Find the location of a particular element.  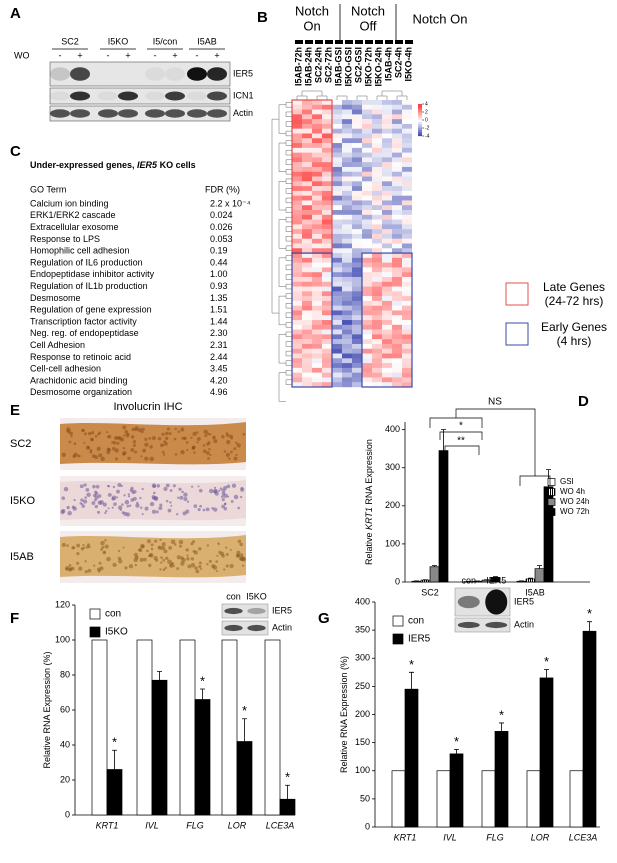

row-dendrogram is located at coordinates (281, 252).